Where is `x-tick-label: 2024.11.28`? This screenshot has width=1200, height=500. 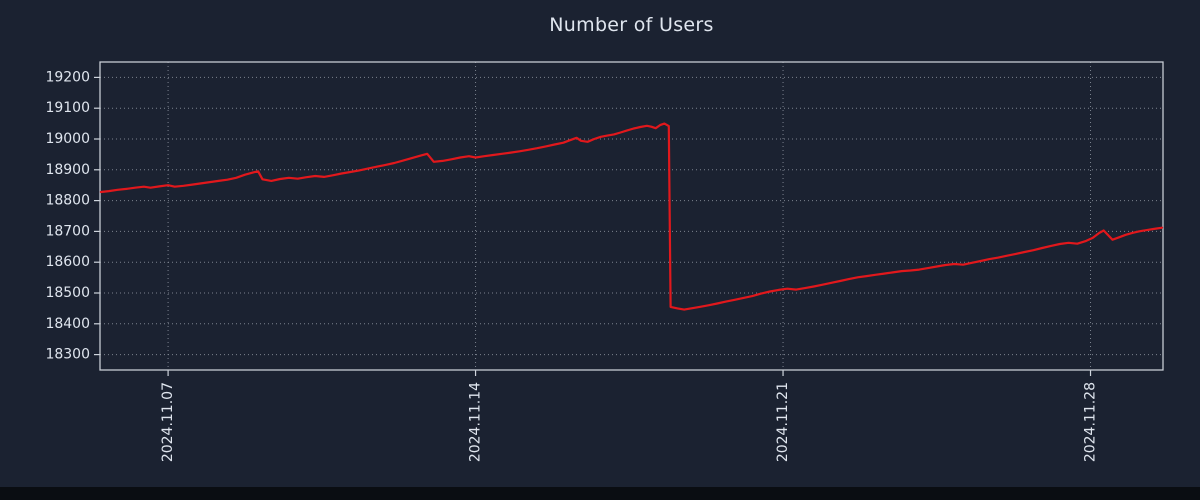 x-tick-label: 2024.11.28 is located at coordinates (1091, 422).